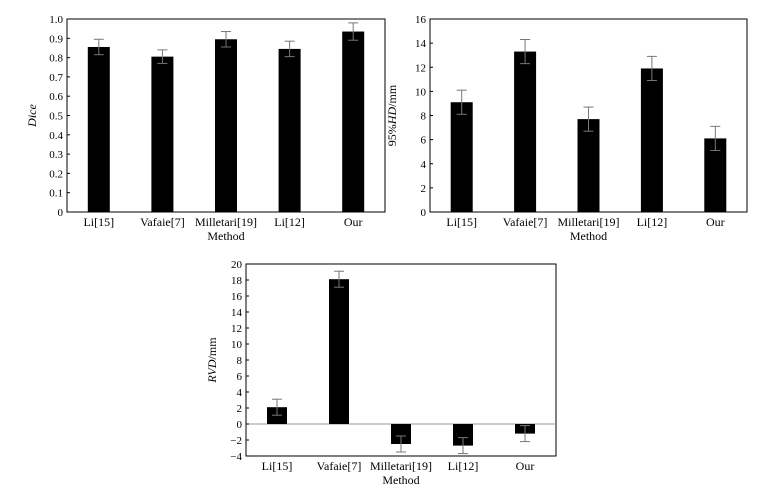 This screenshot has width=773, height=501. I want to click on y-tick-label: 0.7, so click(56, 78).